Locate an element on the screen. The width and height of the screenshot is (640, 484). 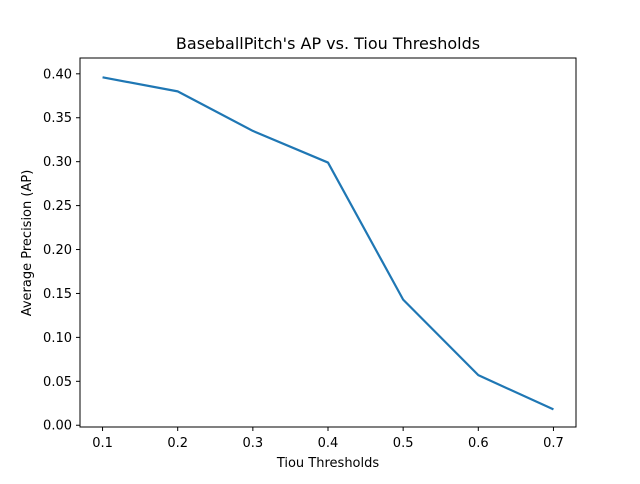
y-tick-label: 0.30 is located at coordinates (57, 162).